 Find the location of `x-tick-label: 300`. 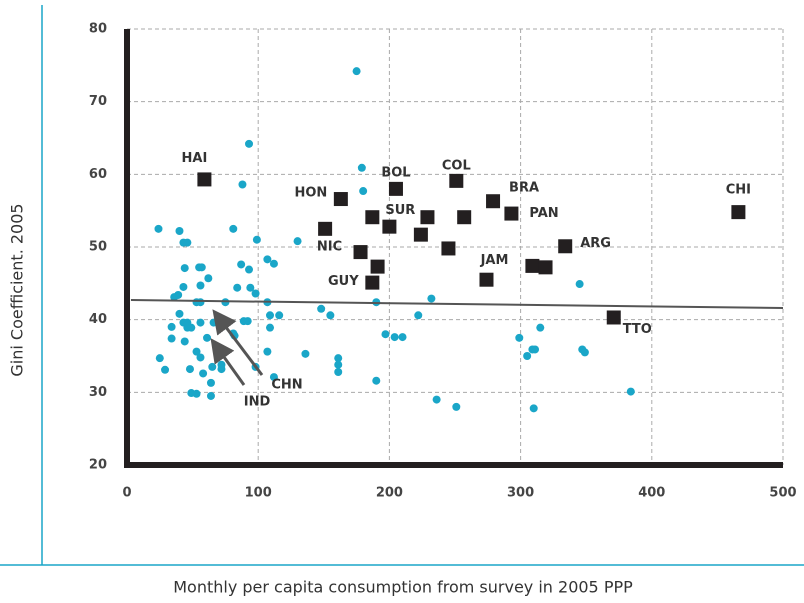

x-tick-label: 300 is located at coordinates (520, 493).